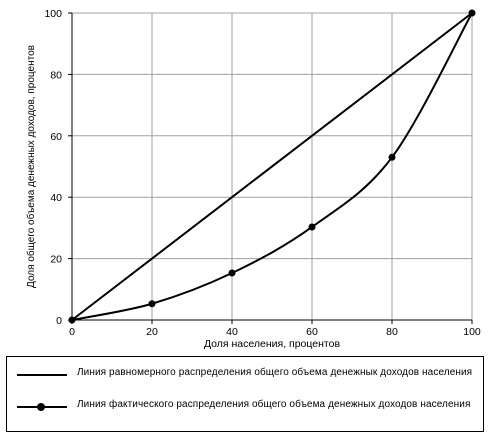 The width and height of the screenshot is (491, 436). Describe the element at coordinates (41, 407) in the screenshot. I see `legend-marker-swatch` at that location.